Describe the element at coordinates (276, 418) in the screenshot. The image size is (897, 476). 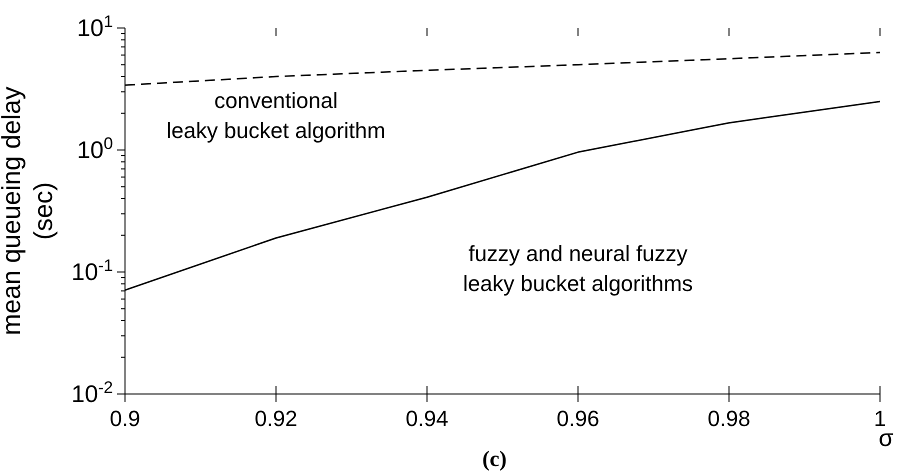
I see `x-tick-label: 0.92` at that location.